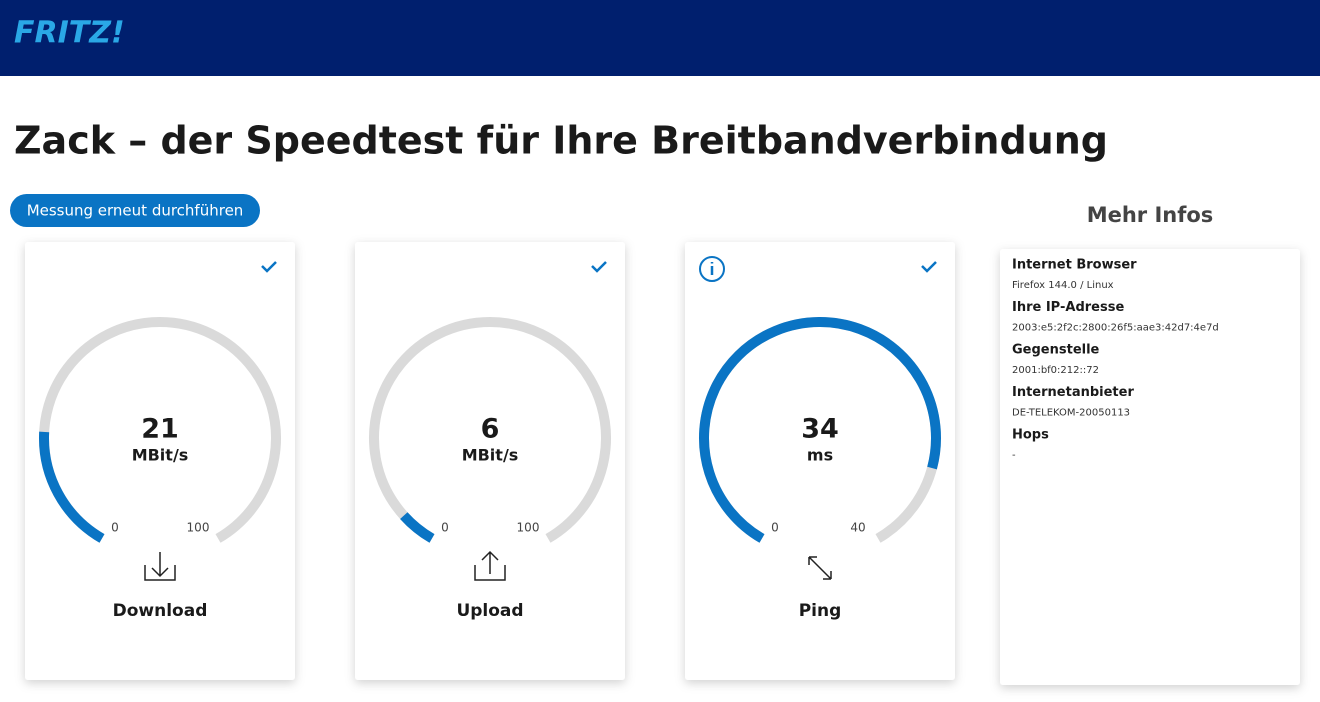 The height and width of the screenshot is (702, 1320). What do you see at coordinates (160, 429) in the screenshot?
I see `gauge-value: 21` at bounding box center [160, 429].